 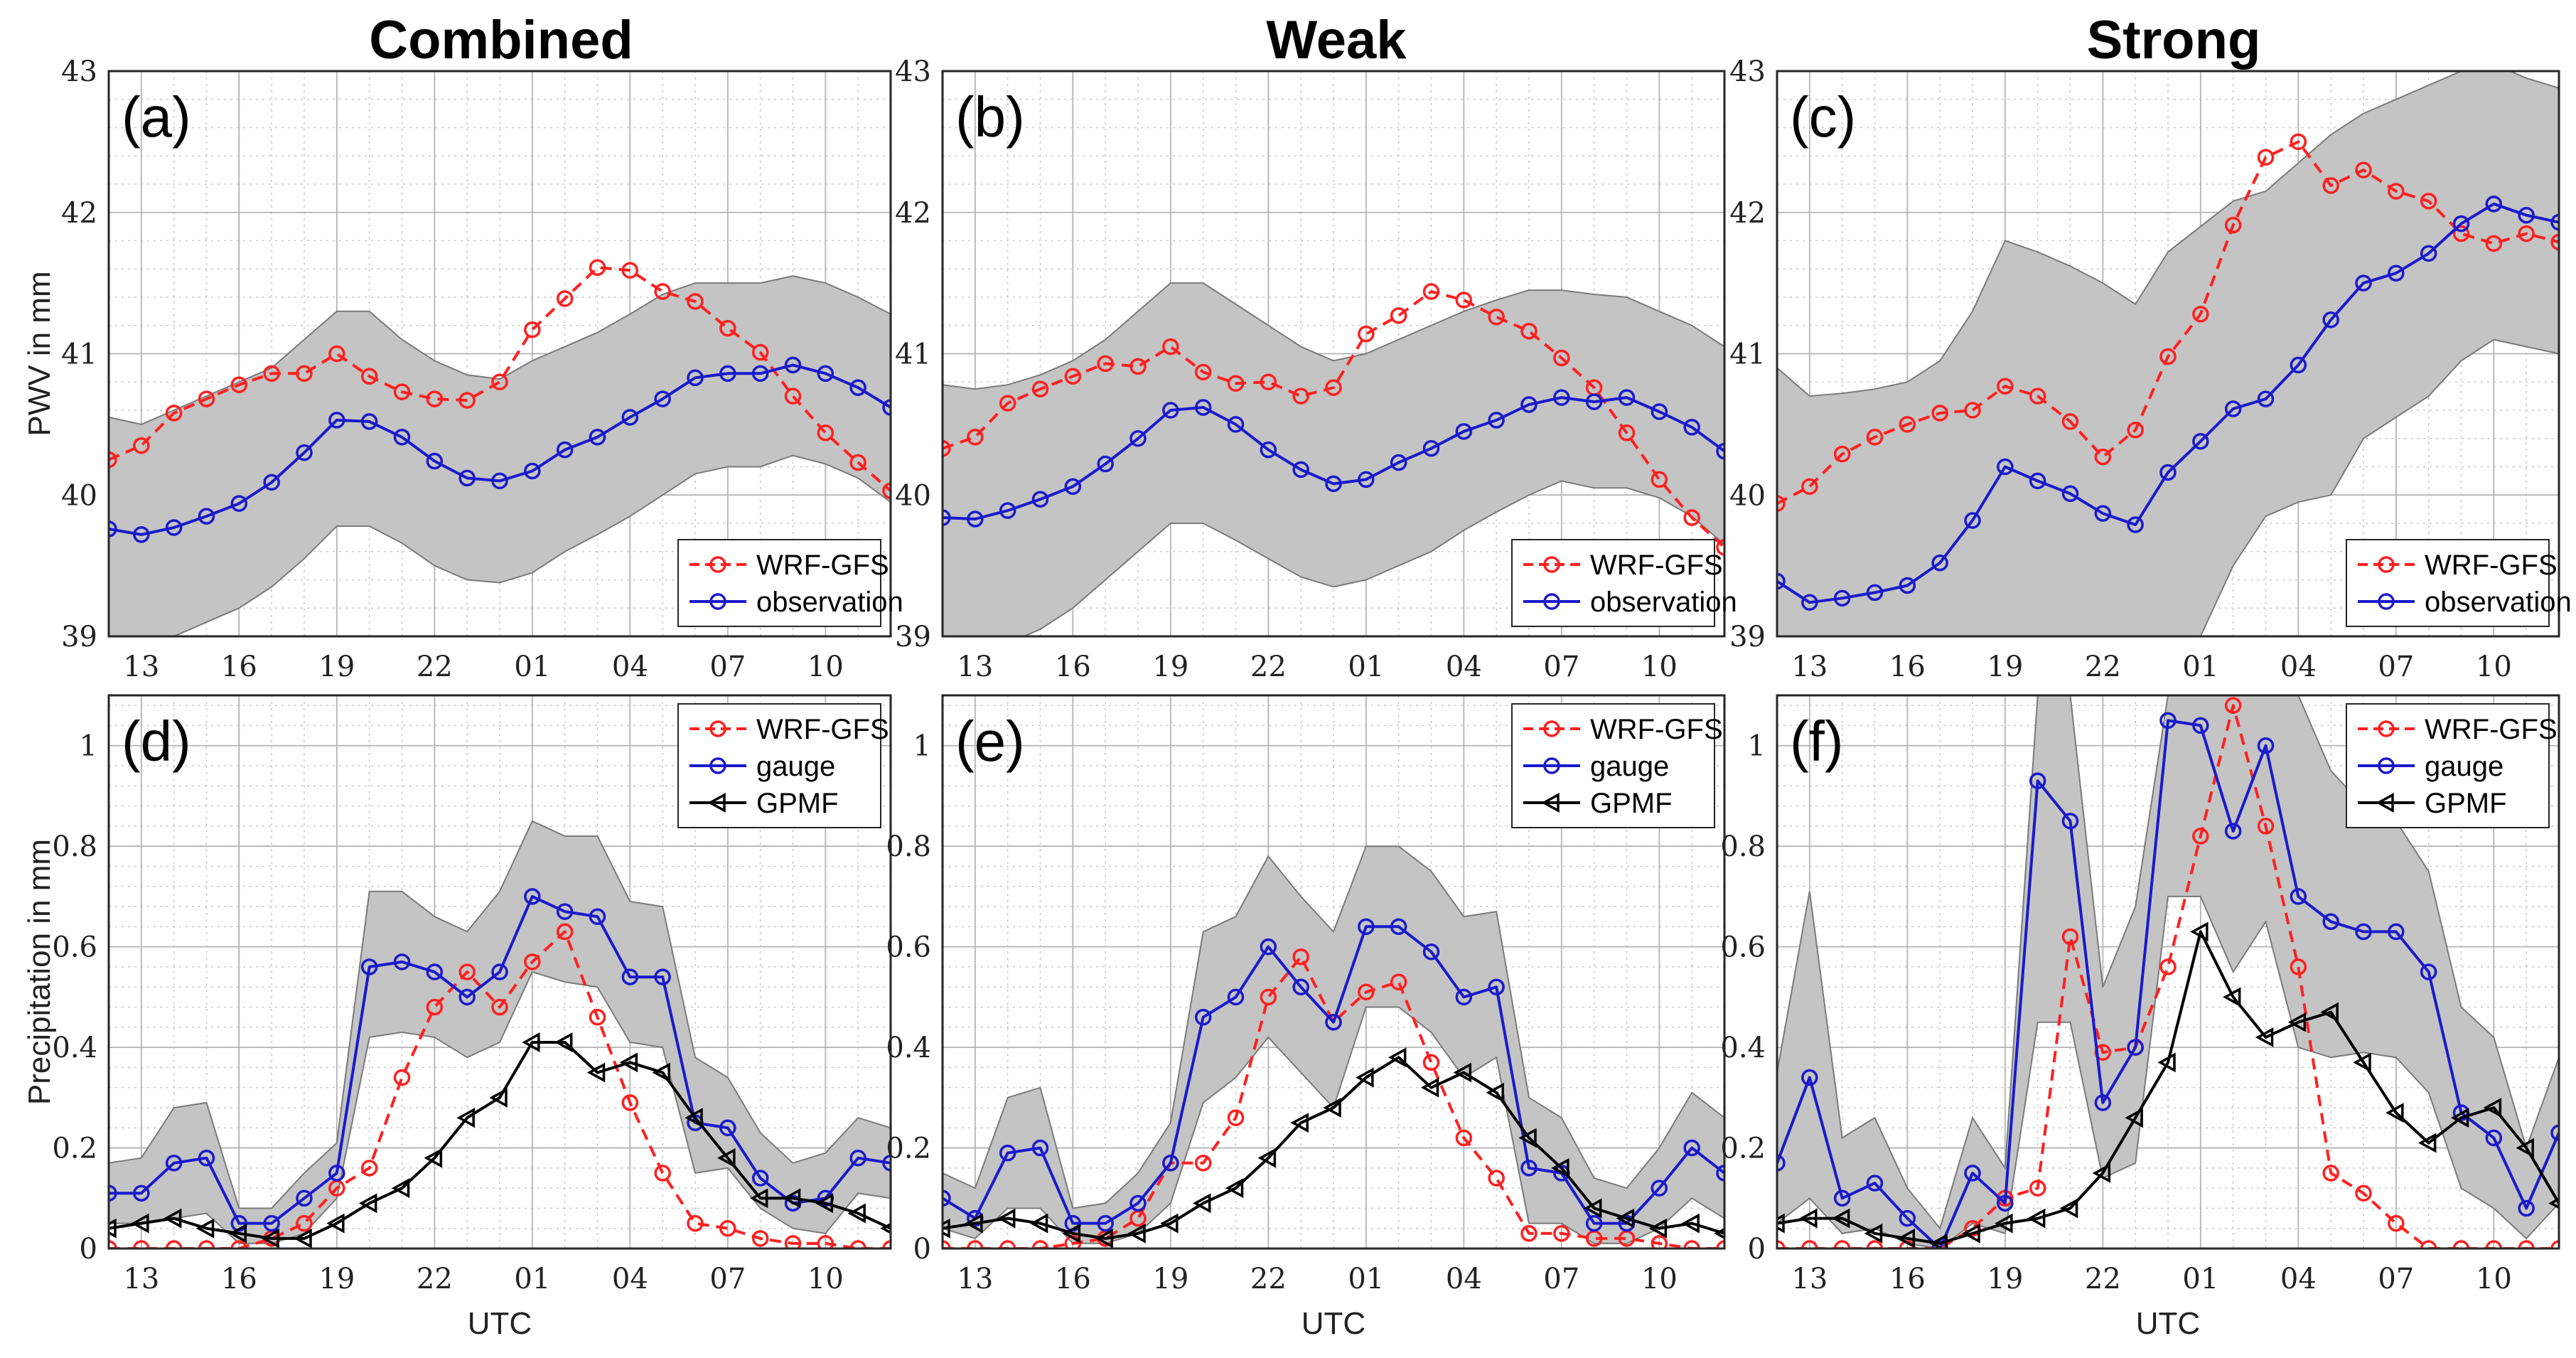 I want to click on panel-label: (a), so click(x=156, y=117).